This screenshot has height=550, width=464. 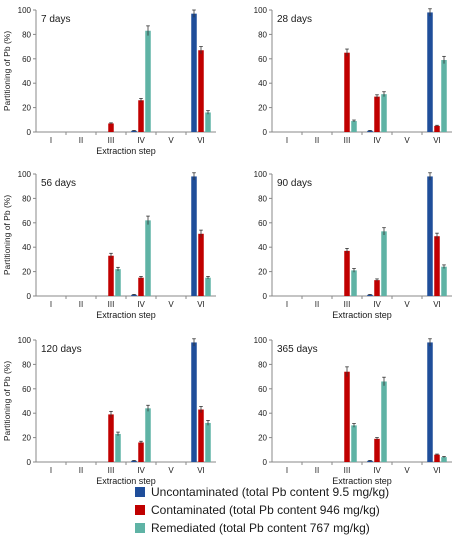 What do you see at coordinates (294, 183) in the screenshot?
I see `panel-title: 90 days` at bounding box center [294, 183].